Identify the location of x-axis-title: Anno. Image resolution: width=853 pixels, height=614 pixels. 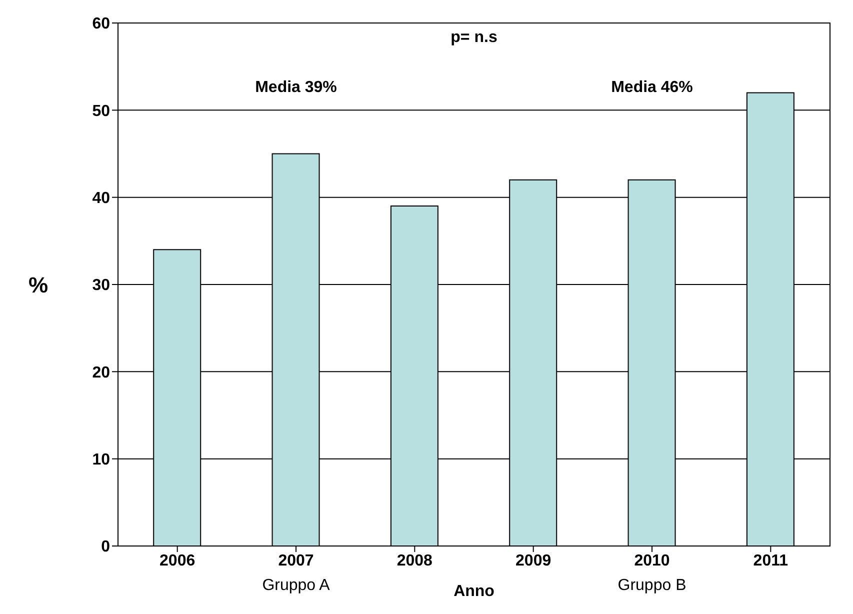
(474, 591).